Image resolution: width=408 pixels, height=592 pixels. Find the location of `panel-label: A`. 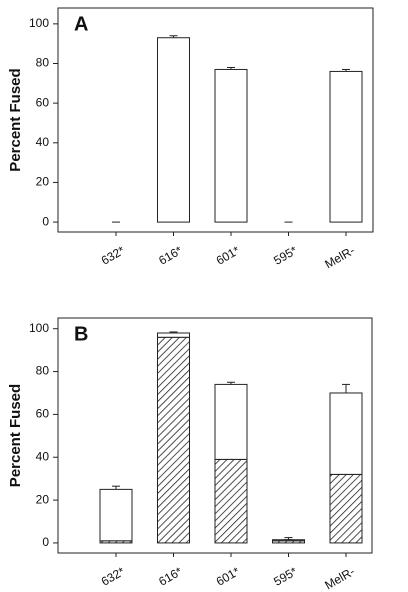

panel-label: A is located at coordinates (81, 24).